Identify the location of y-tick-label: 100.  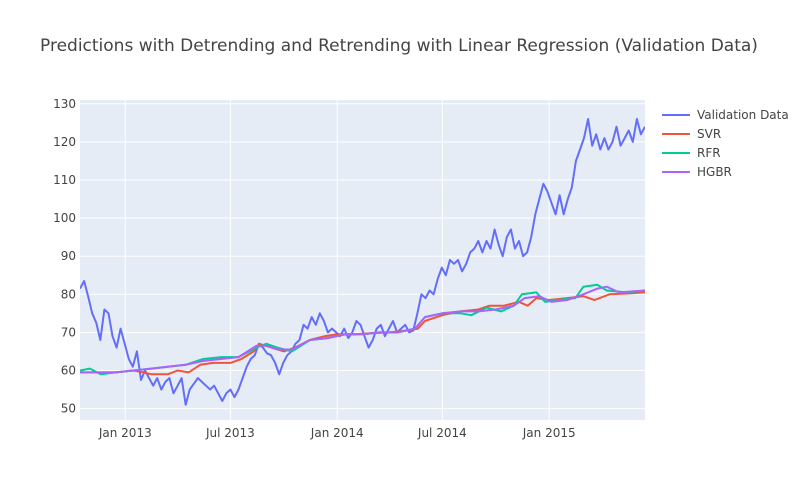
(64, 218).